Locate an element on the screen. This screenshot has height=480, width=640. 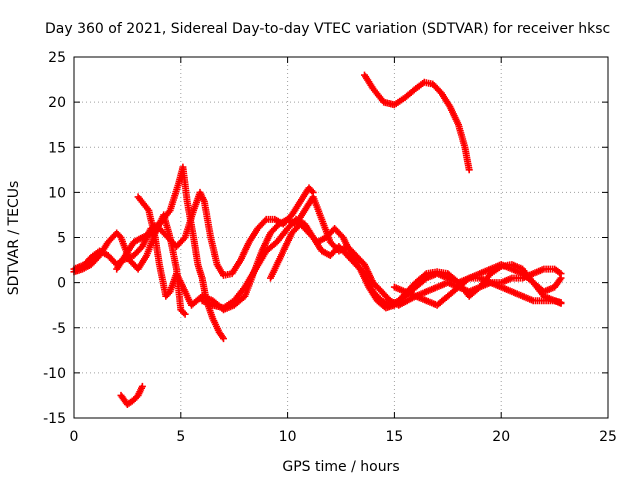
x-axis-label: GPS time / hours is located at coordinates (340, 467).